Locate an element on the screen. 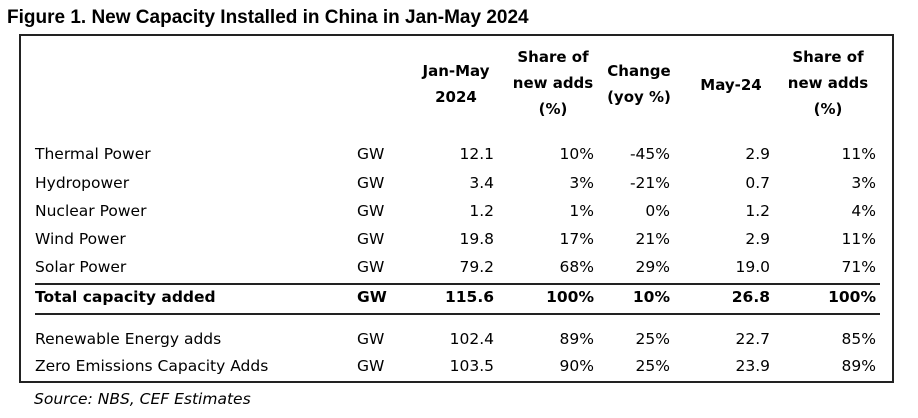  header-share2-line2: new adds is located at coordinates (828, 83).